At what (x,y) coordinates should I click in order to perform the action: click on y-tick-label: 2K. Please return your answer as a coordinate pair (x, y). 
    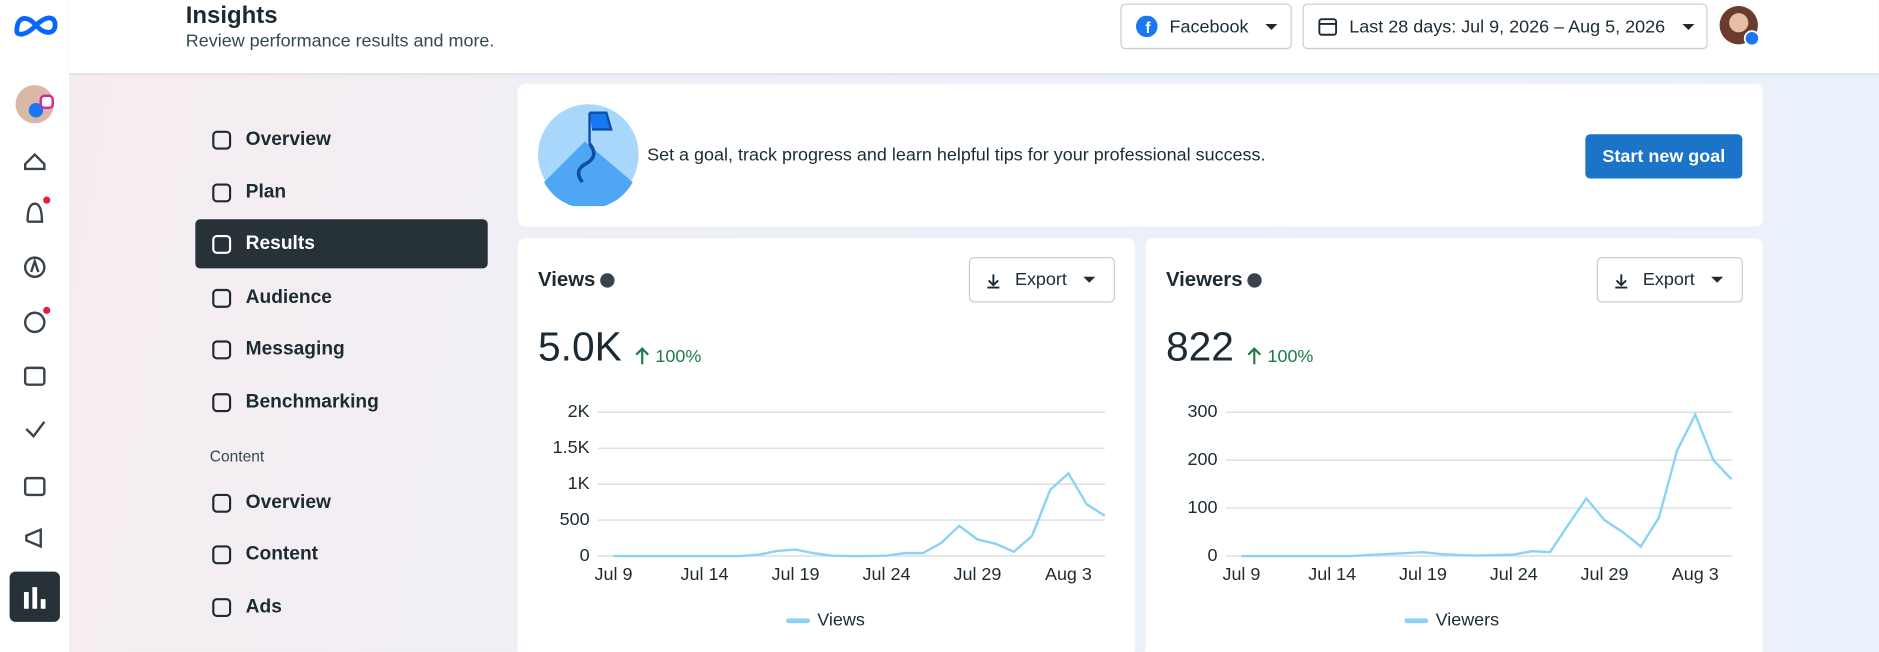
    Looking at the image, I should click on (579, 411).